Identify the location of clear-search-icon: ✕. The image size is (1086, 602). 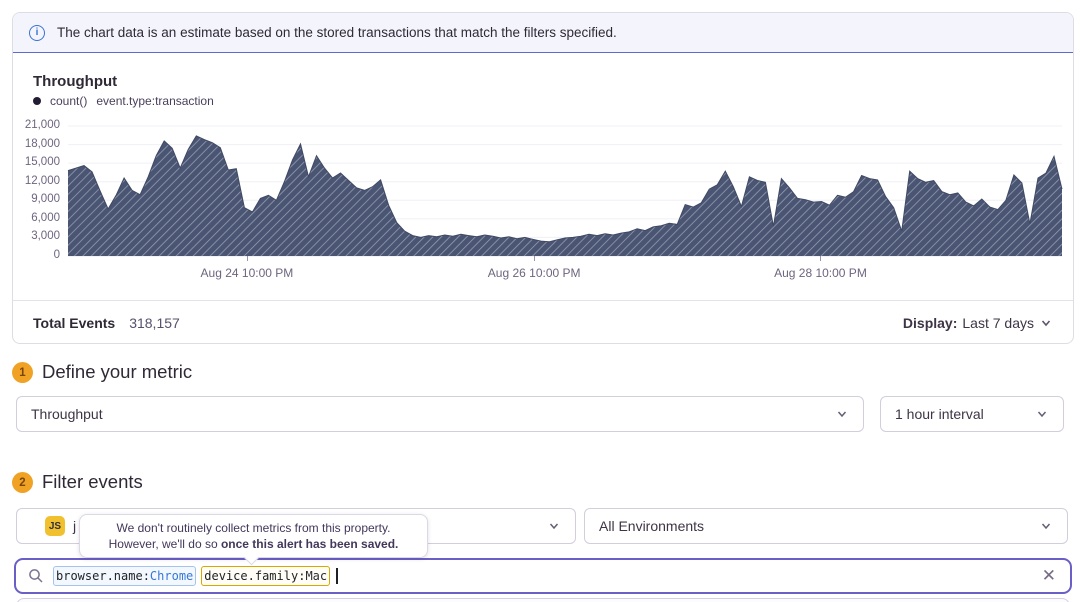
(1048, 575).